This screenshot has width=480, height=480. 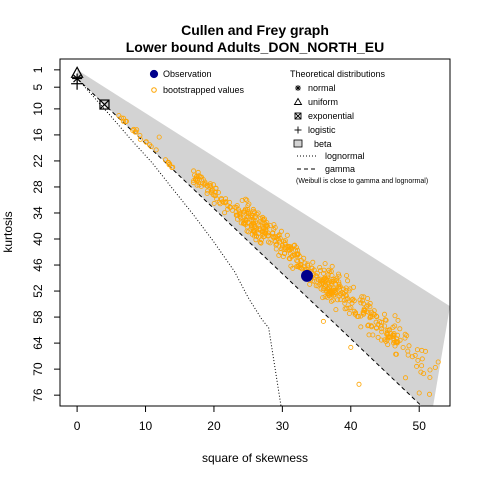 I want to click on legend-gamma-label: gamma, so click(x=340, y=169).